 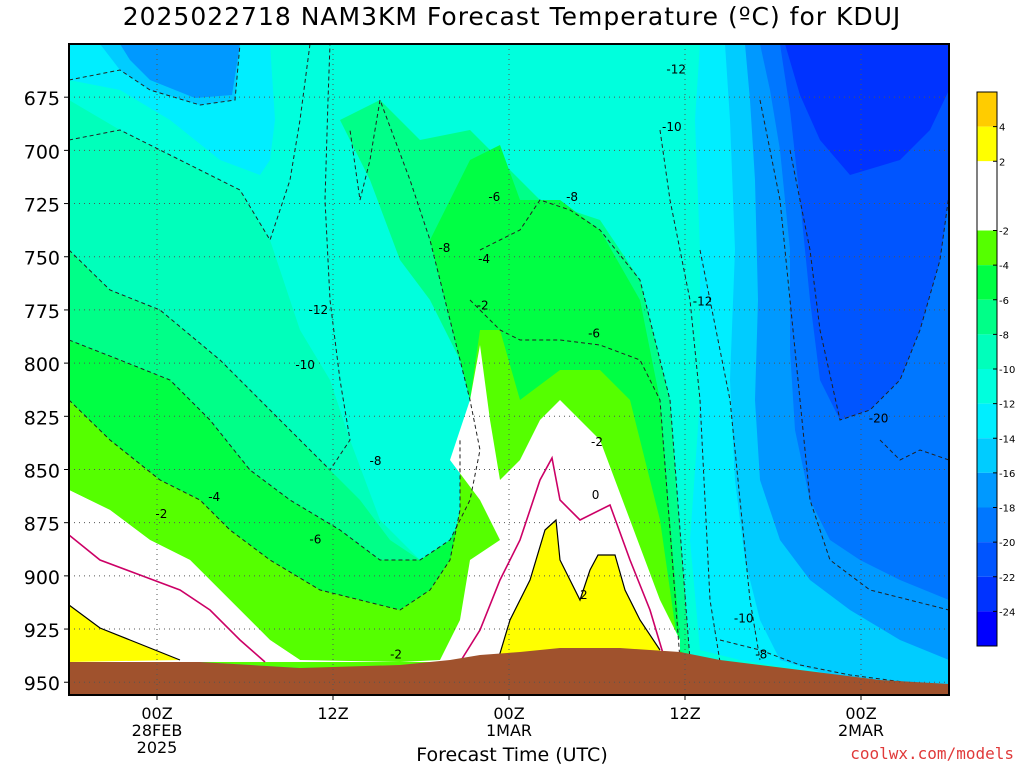 I want to click on colorbar-label: 4, so click(x=1002, y=128).